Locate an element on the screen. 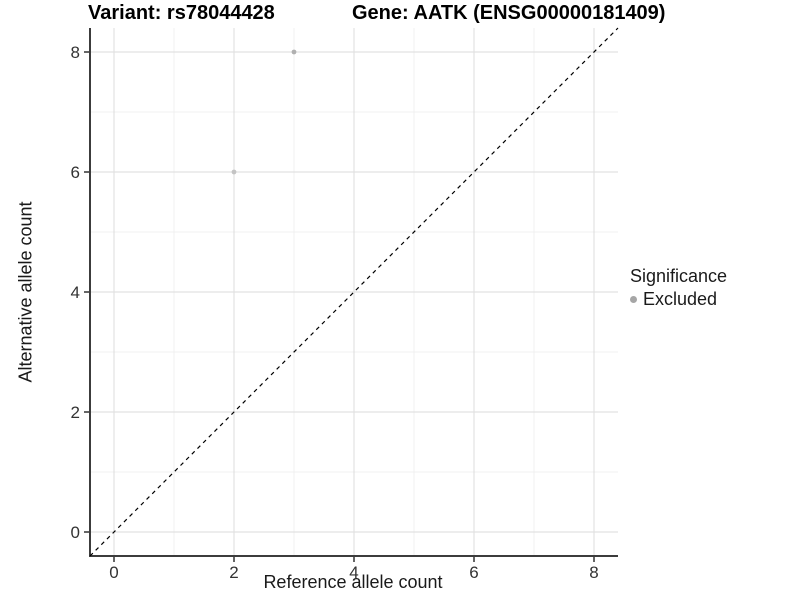 The width and height of the screenshot is (800, 600). legend-item-excluded: Excluded is located at coordinates (678, 299).